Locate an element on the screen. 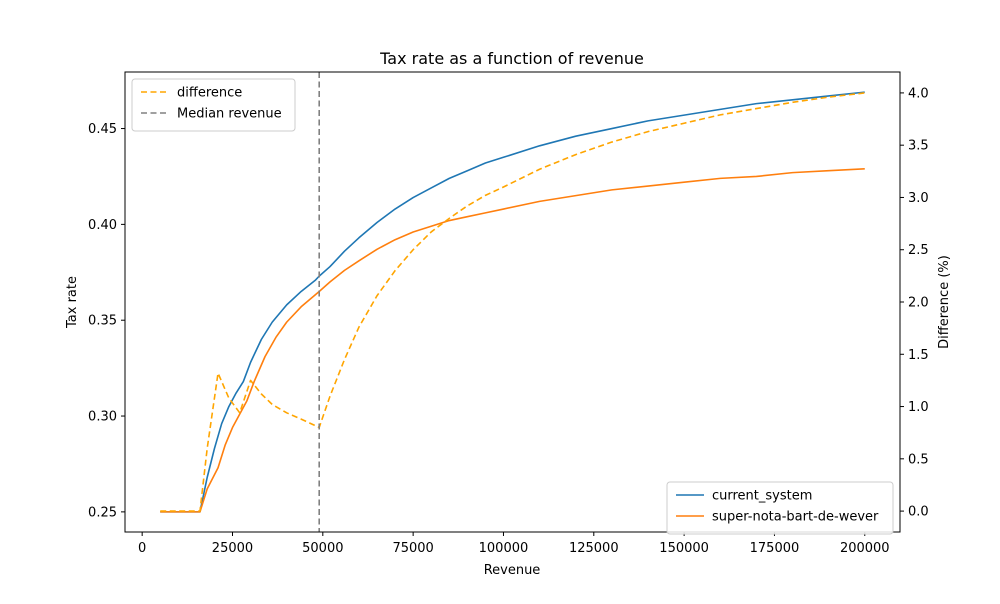 The height and width of the screenshot is (604, 1000). y-left-tick-label: 0.40 is located at coordinates (102, 225).